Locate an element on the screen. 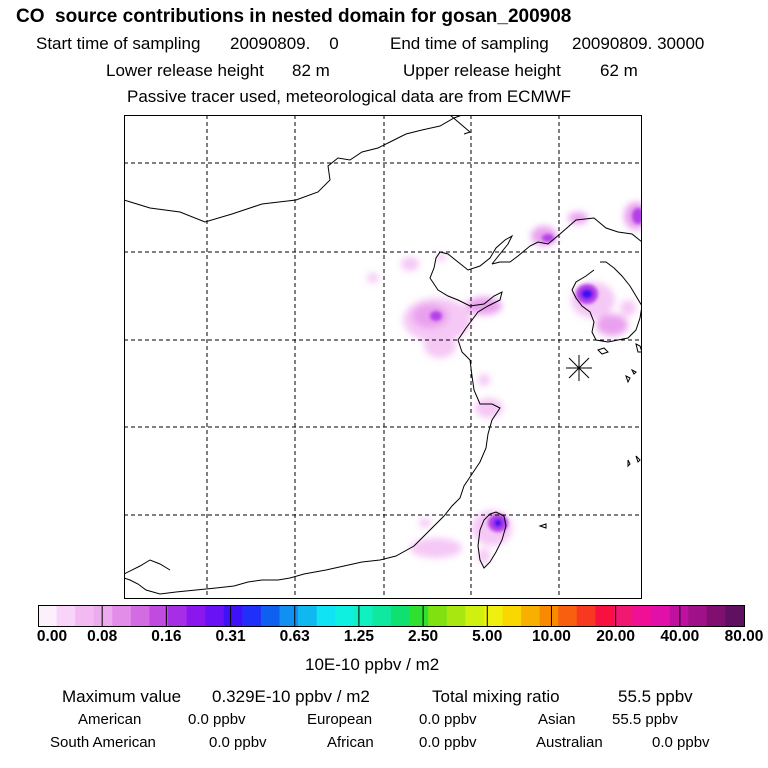 The image size is (768, 768). korea-coast is located at coordinates (606, 302).